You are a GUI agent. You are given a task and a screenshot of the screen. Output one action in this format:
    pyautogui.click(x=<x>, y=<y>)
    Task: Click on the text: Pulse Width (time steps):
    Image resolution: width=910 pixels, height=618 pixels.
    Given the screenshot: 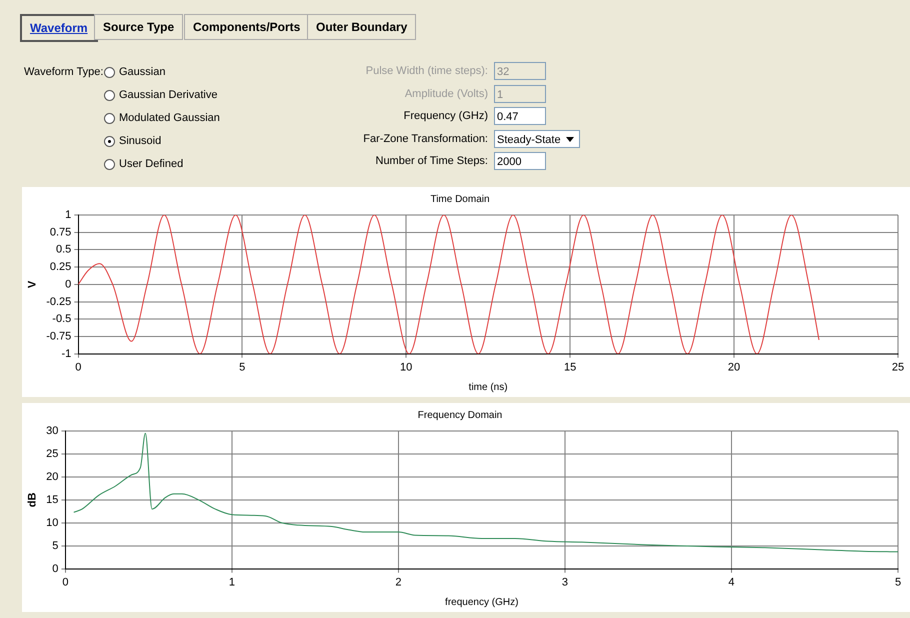 What is the action you would take?
    pyautogui.click(x=427, y=71)
    